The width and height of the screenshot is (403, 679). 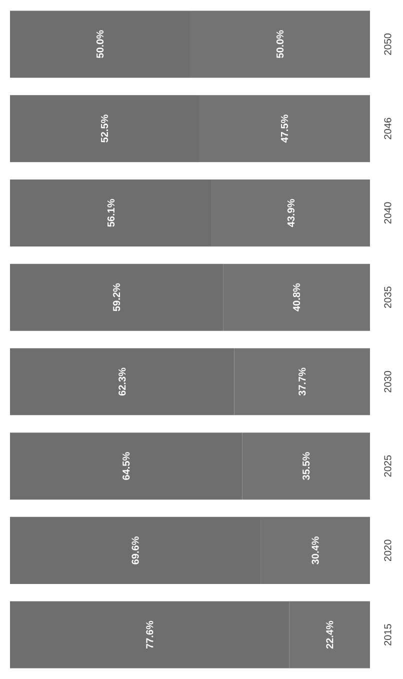 I want to click on y-tick-label: 2015, so click(x=388, y=635).